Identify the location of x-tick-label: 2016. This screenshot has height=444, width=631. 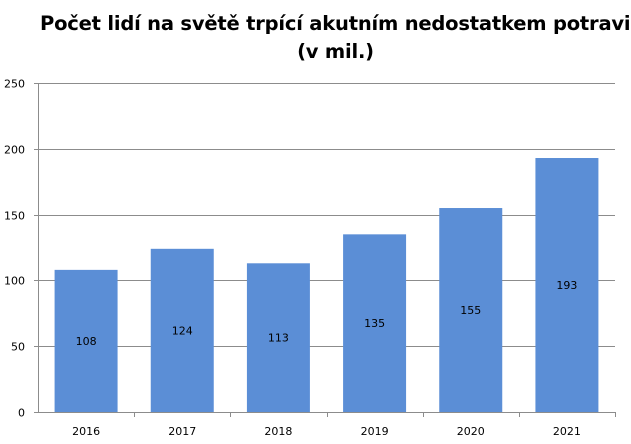
(86, 431).